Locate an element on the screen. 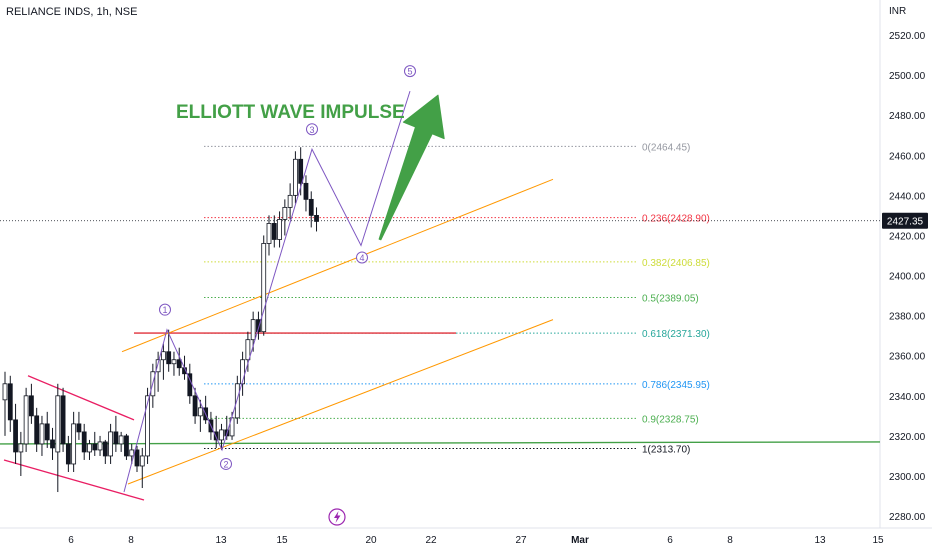 This screenshot has width=932, height=555. y-tick-label: 2520.00 is located at coordinates (907, 36).